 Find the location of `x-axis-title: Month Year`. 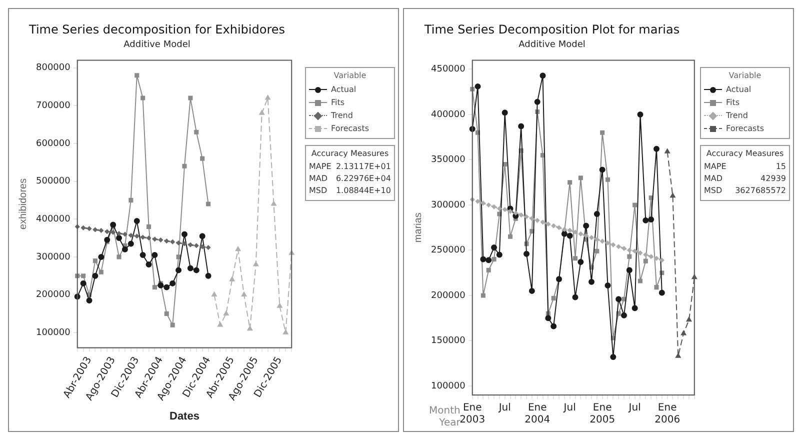

x-axis-title: Month Year is located at coordinates (445, 417).